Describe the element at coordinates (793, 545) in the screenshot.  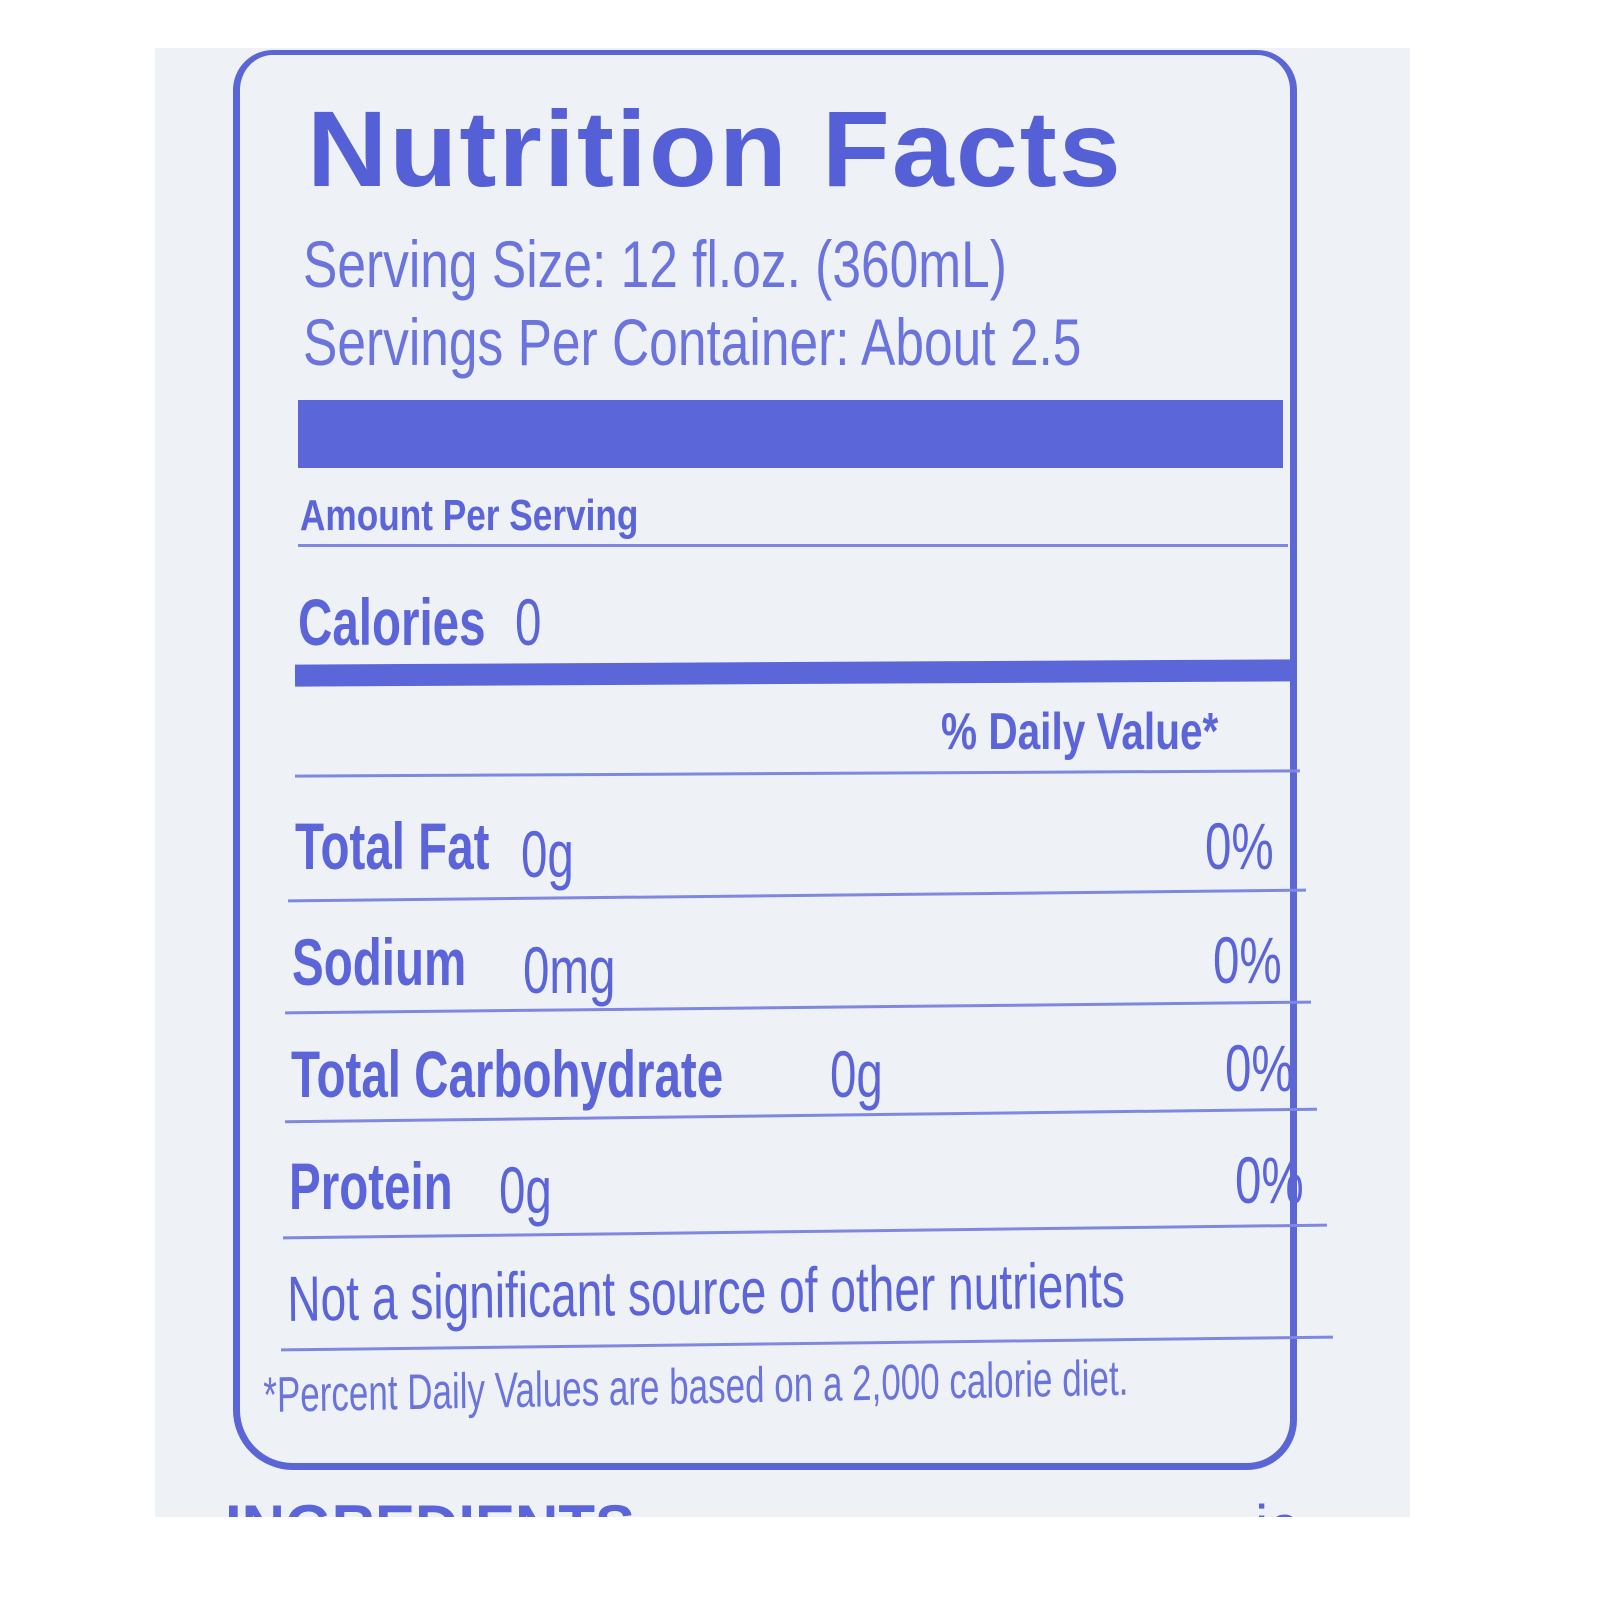
I see `divider` at that location.